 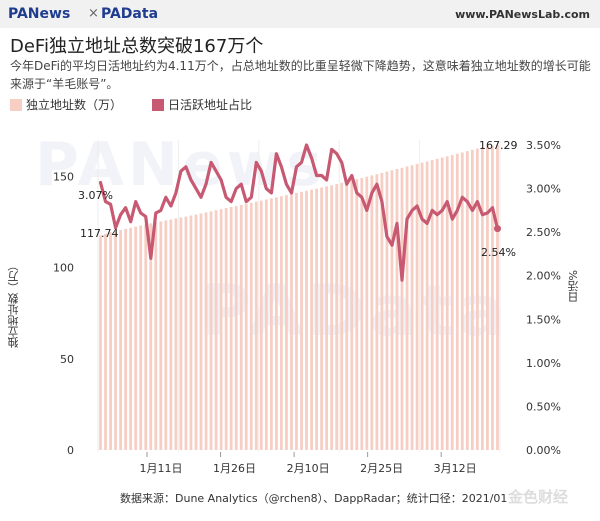 What do you see at coordinates (16, 105) in the screenshot?
I see `legend-bars-swatch` at bounding box center [16, 105].